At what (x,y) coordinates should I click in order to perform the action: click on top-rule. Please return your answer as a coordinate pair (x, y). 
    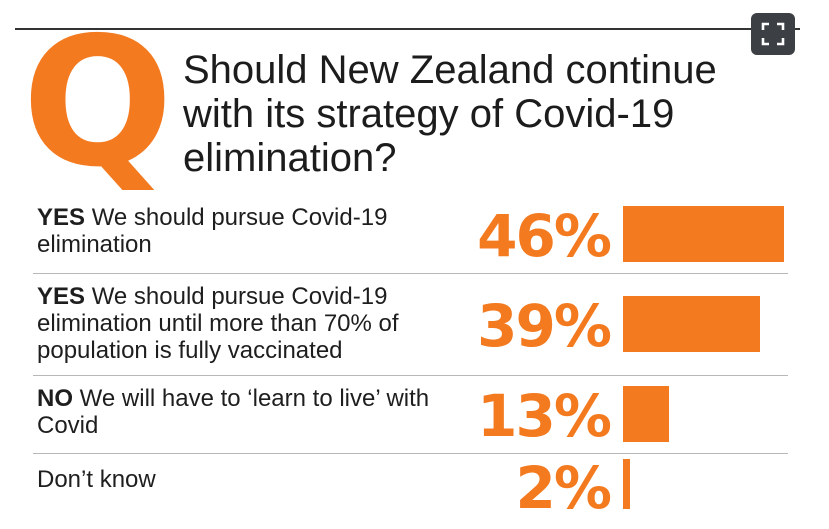
    Looking at the image, I should click on (407, 29).